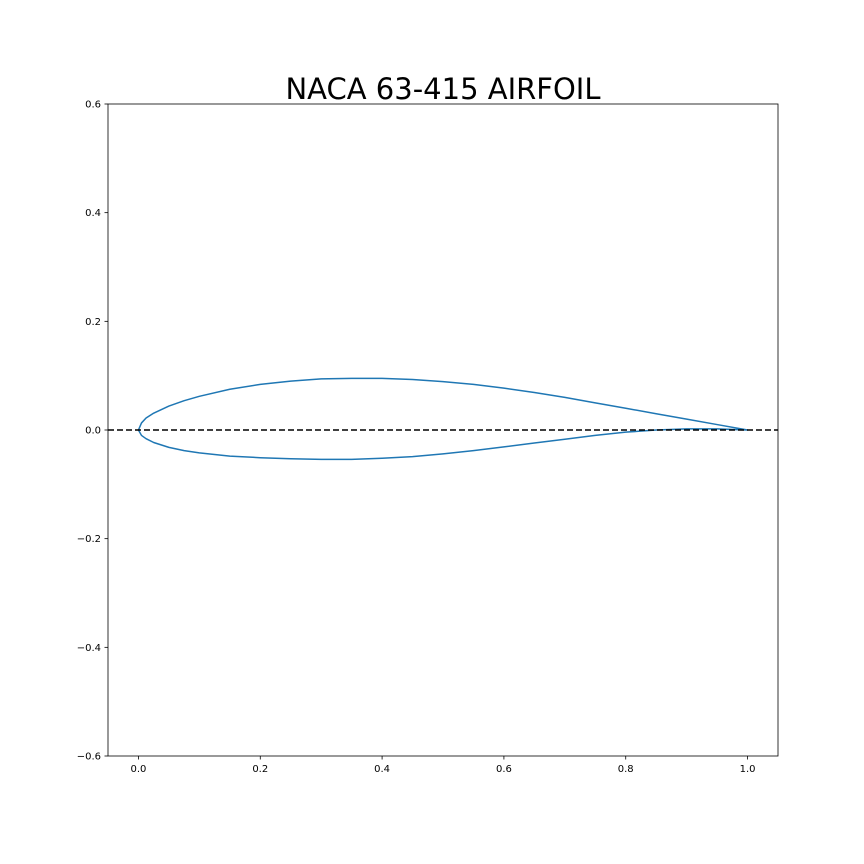 This screenshot has height=864, width=864. I want to click on x-tick-label: 0.8, so click(626, 769).